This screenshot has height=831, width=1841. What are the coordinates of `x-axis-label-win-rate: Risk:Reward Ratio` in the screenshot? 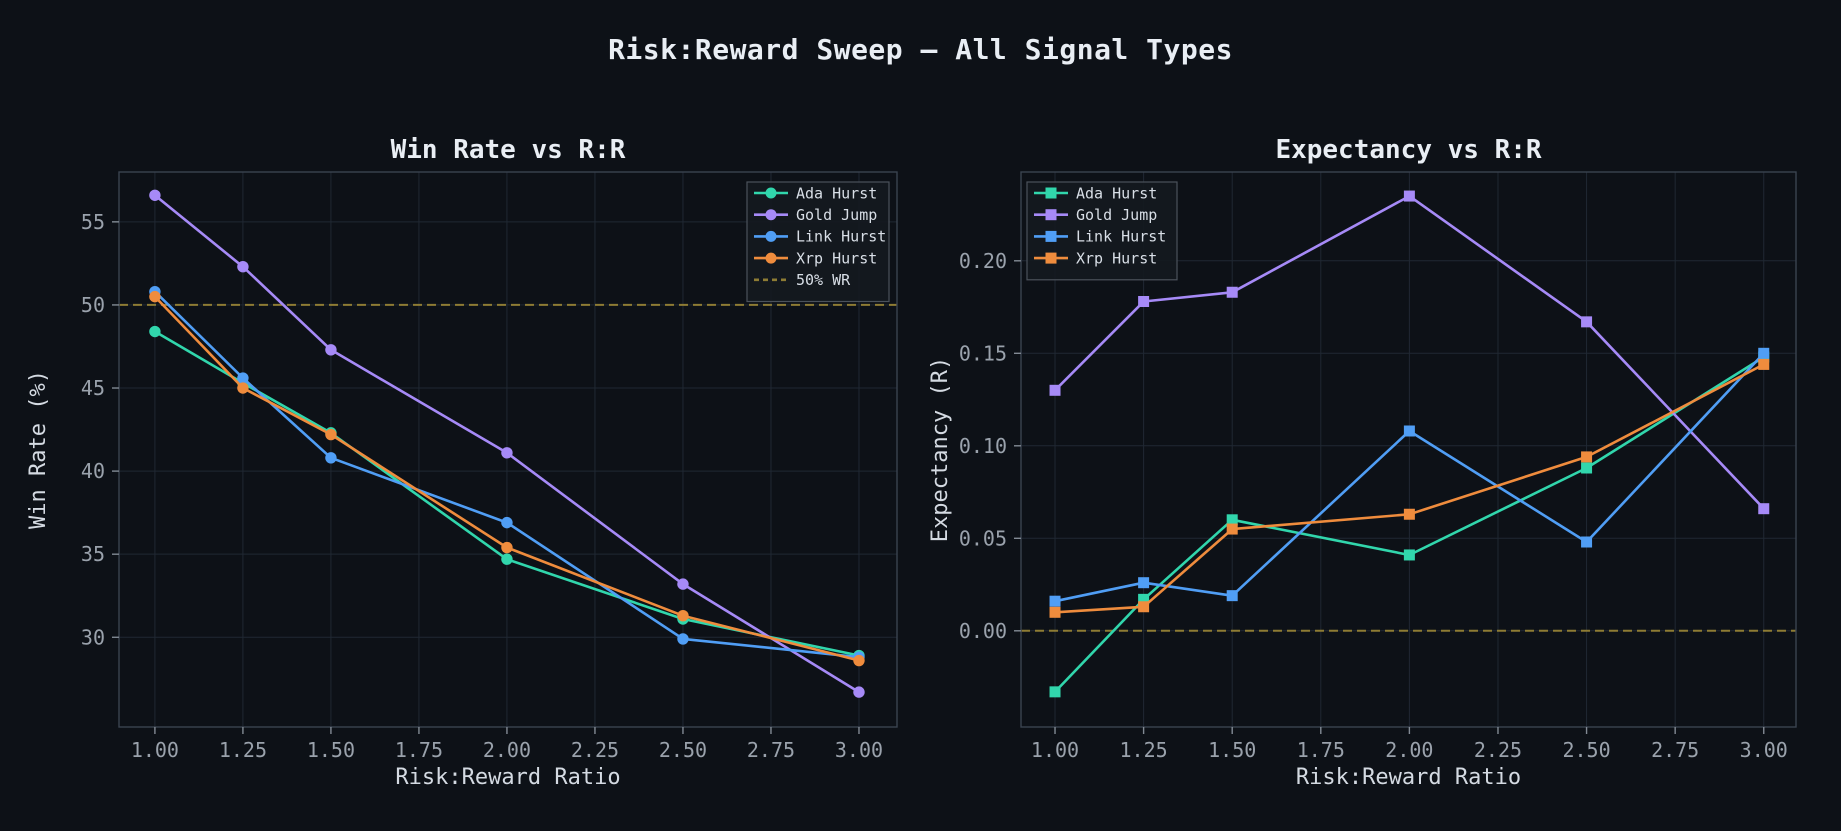 It's located at (507, 777).